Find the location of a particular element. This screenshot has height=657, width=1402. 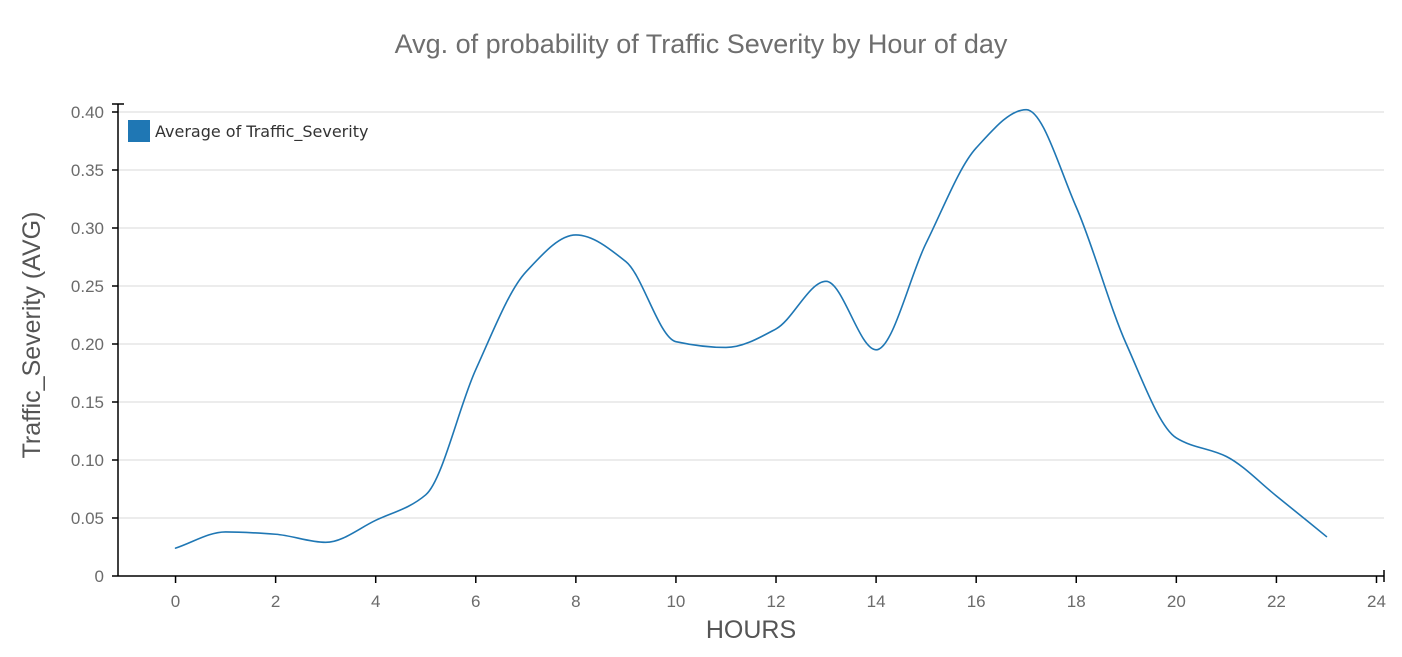

y-axis-label: Traffic_Severity (AVG) is located at coordinates (32, 335).